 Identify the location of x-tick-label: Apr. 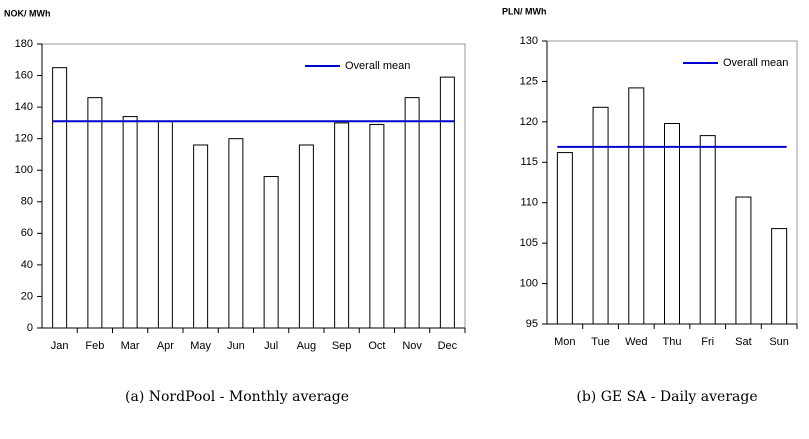
(165, 346).